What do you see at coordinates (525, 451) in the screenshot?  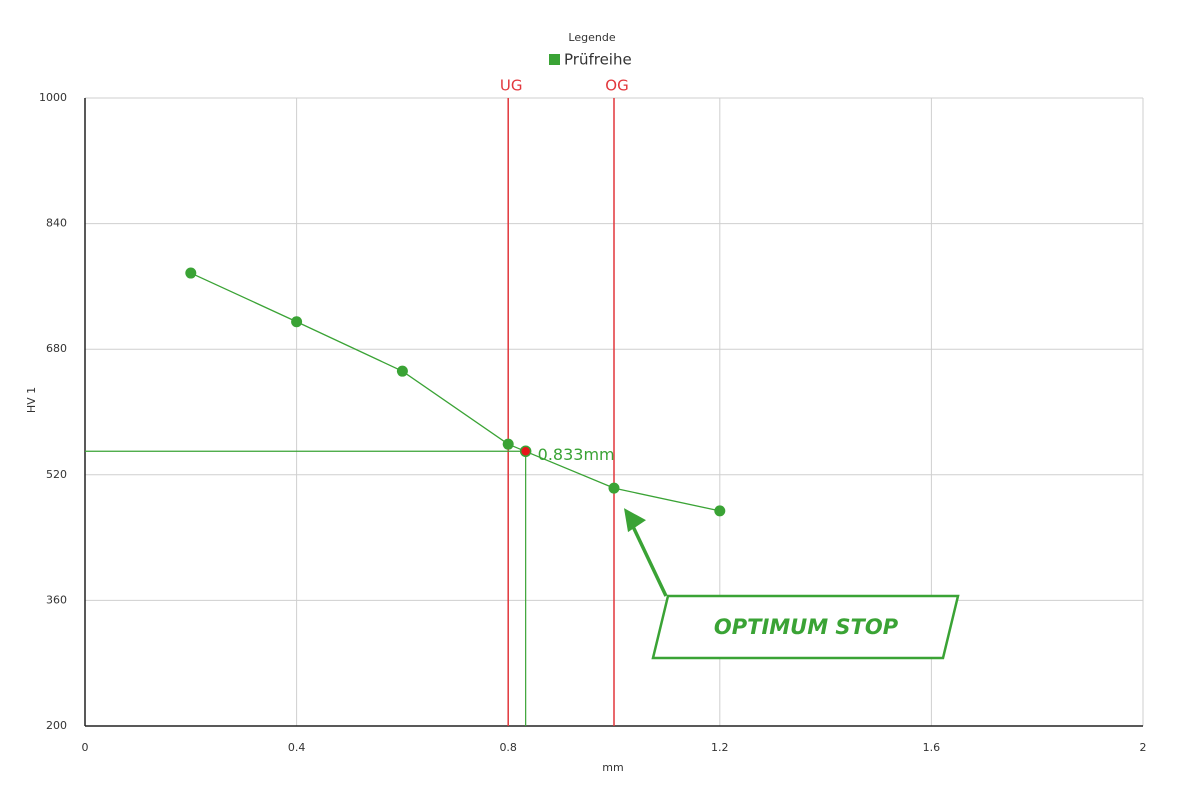 I see `marker-point` at bounding box center [525, 451].